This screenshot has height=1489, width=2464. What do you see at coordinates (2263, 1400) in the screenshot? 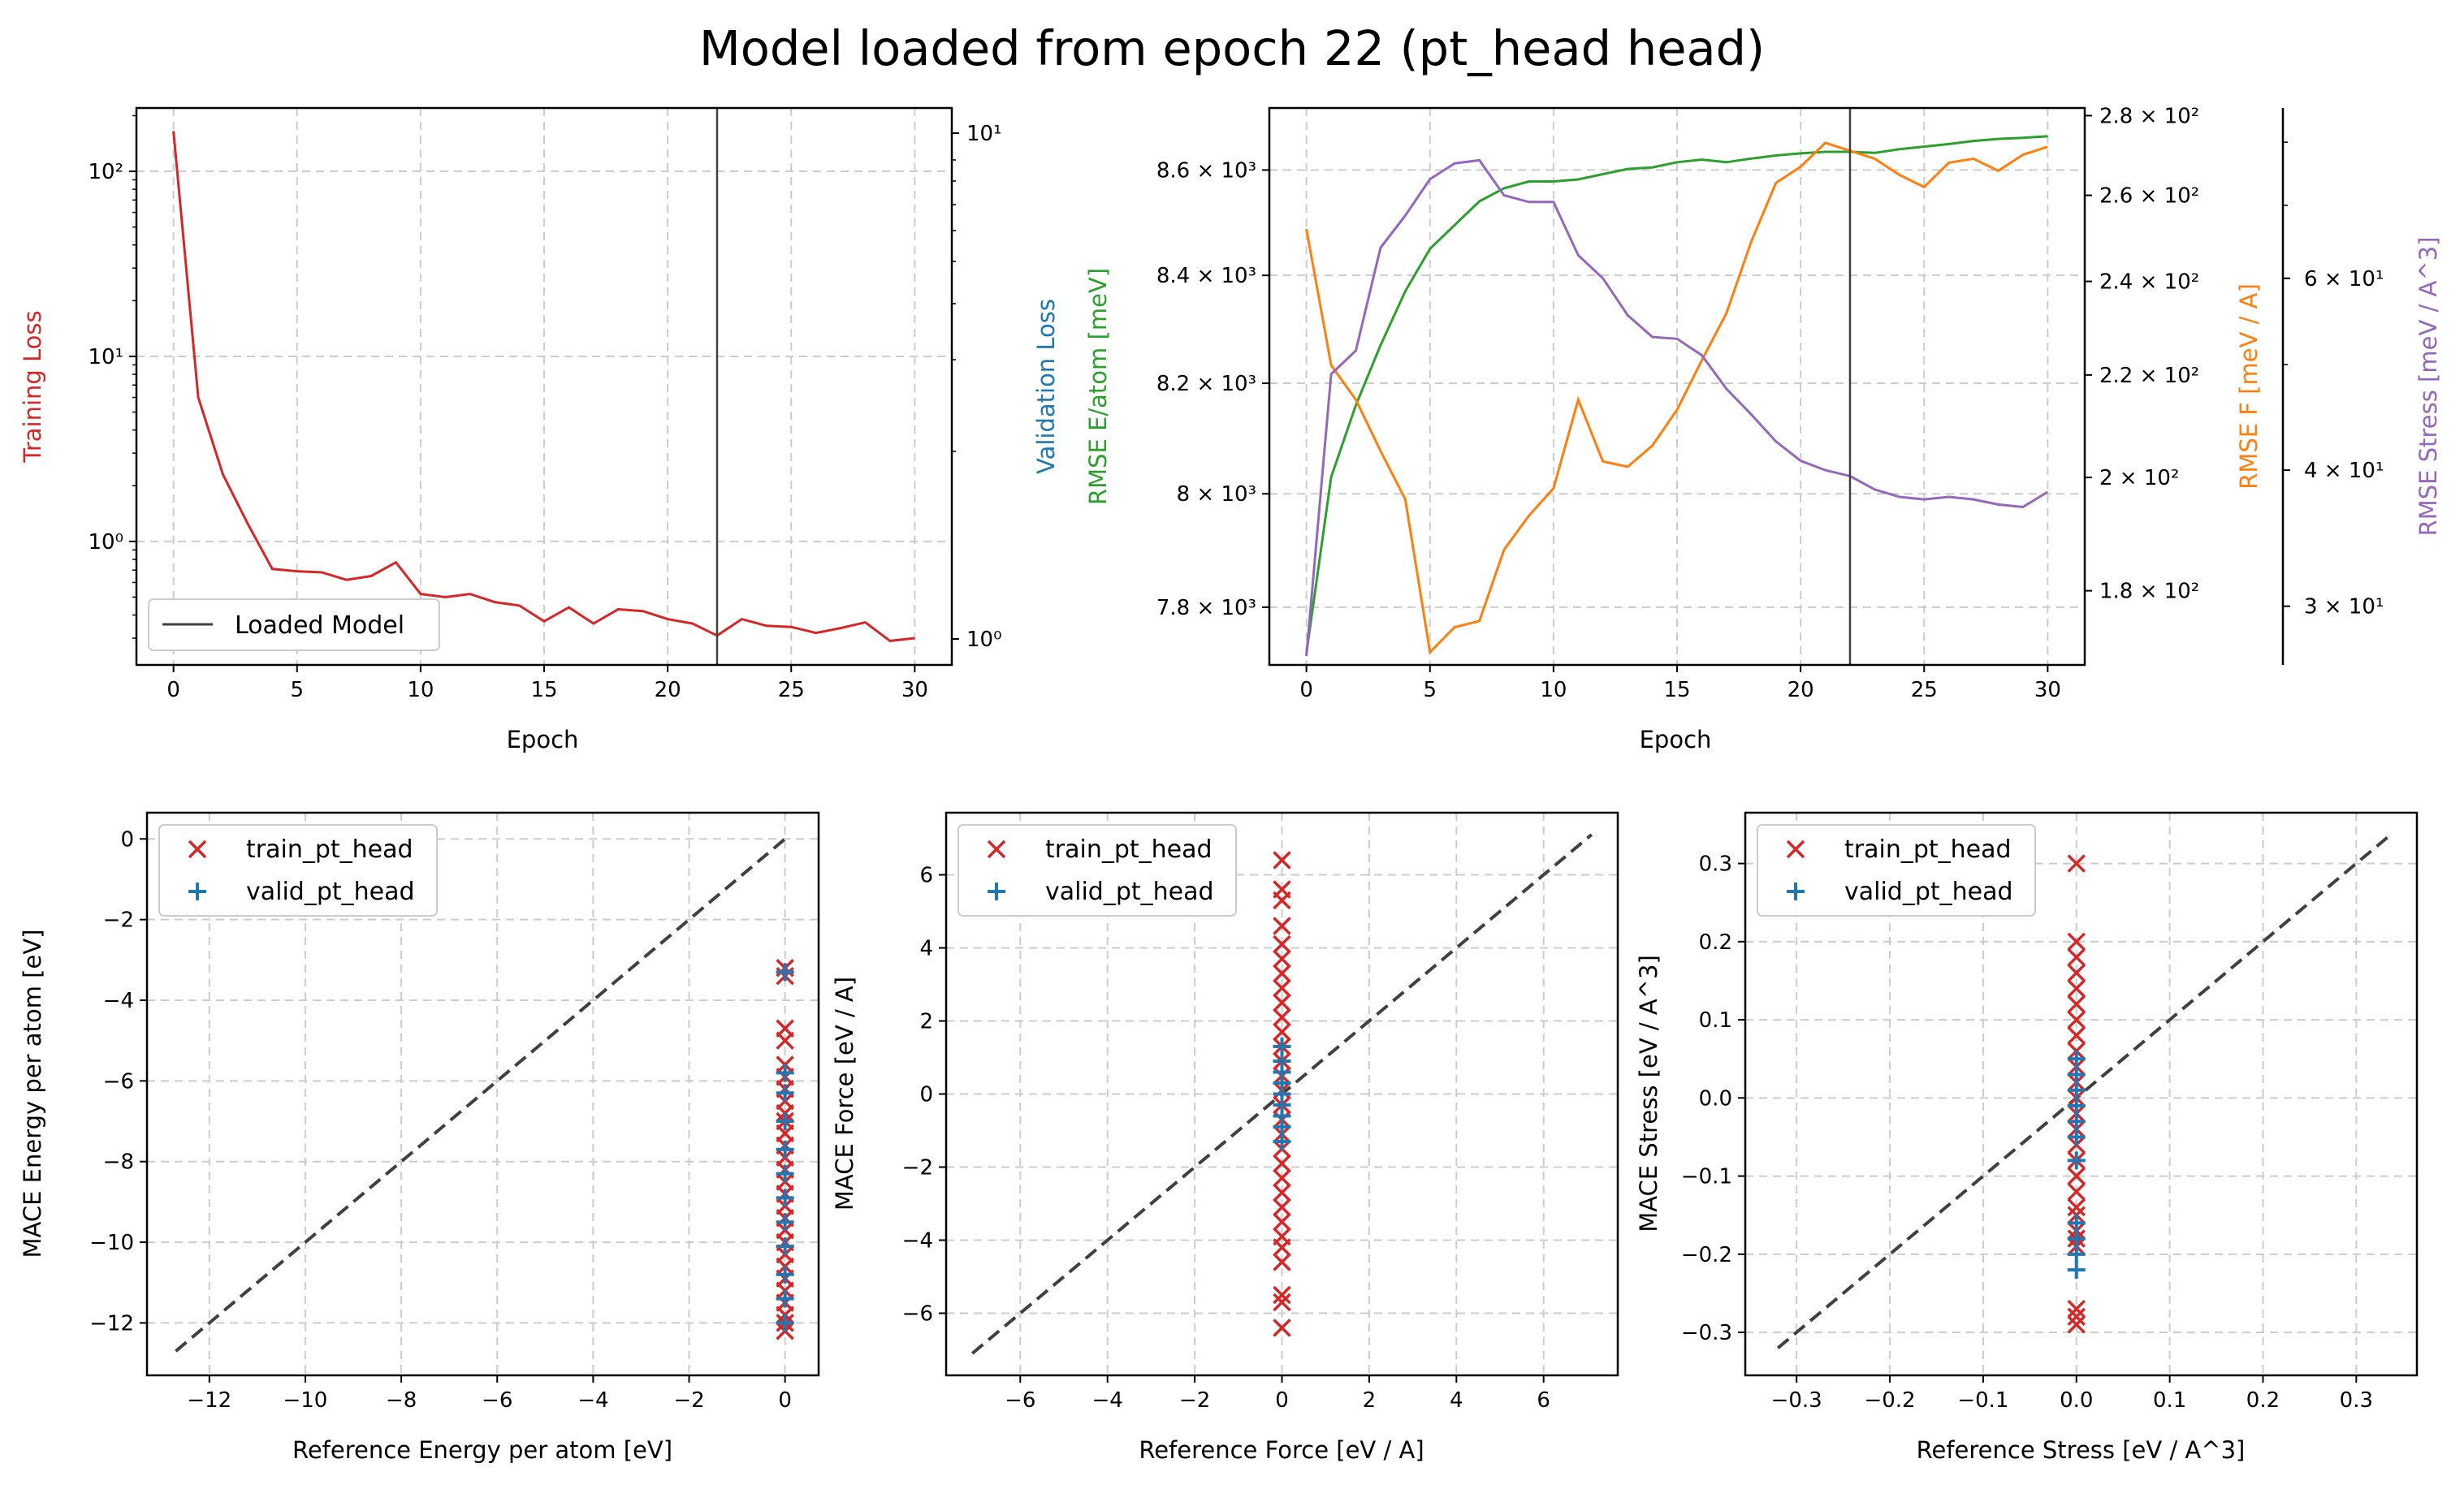
I see `x-tick-label: 0.2` at bounding box center [2263, 1400].